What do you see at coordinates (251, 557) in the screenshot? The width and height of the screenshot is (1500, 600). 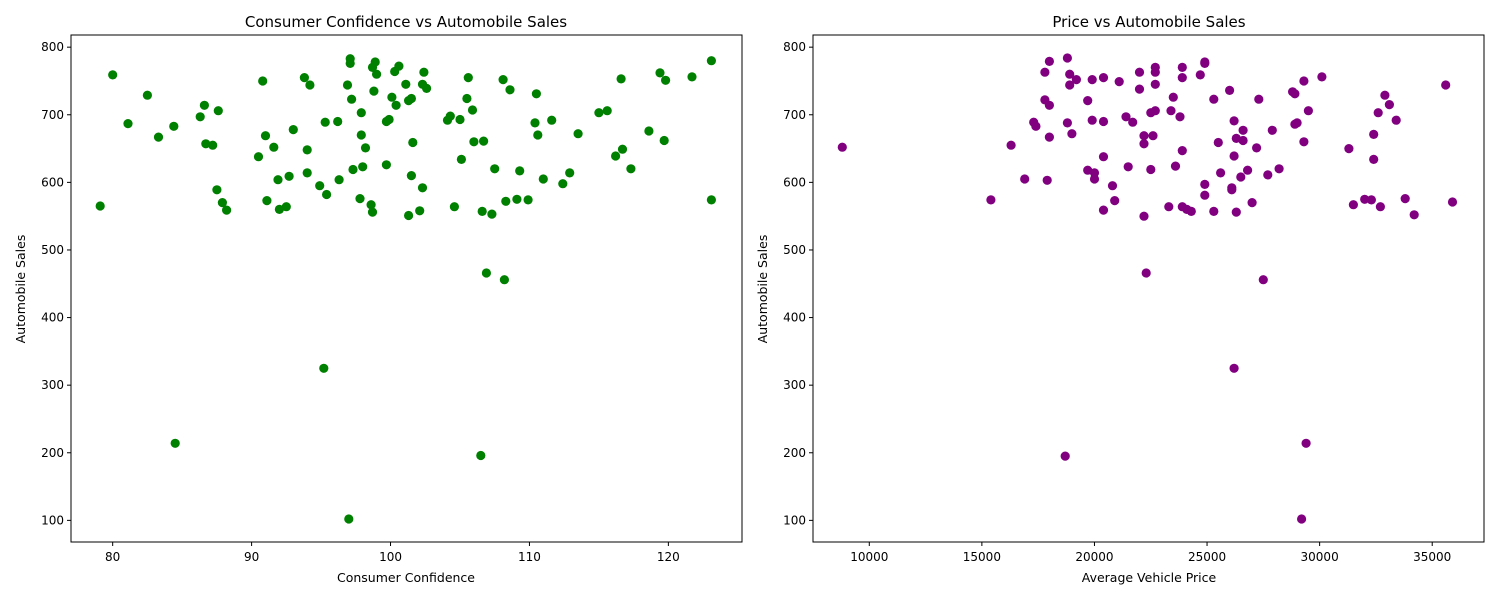 I see `x-tick-label: 90` at bounding box center [251, 557].